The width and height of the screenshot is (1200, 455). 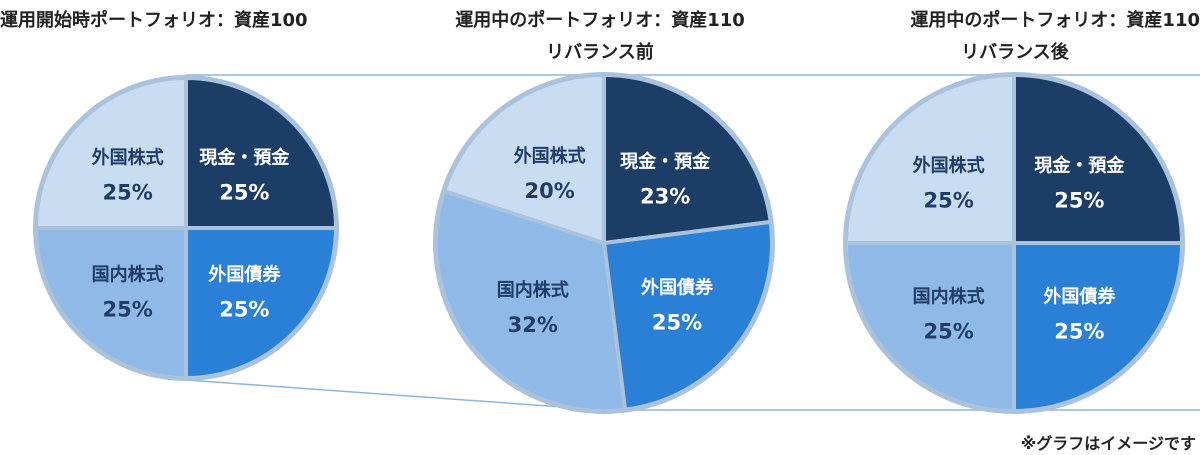 What do you see at coordinates (600, 20) in the screenshot?
I see `chart2-title: 運用中のポートフォリオ：資産110` at bounding box center [600, 20].